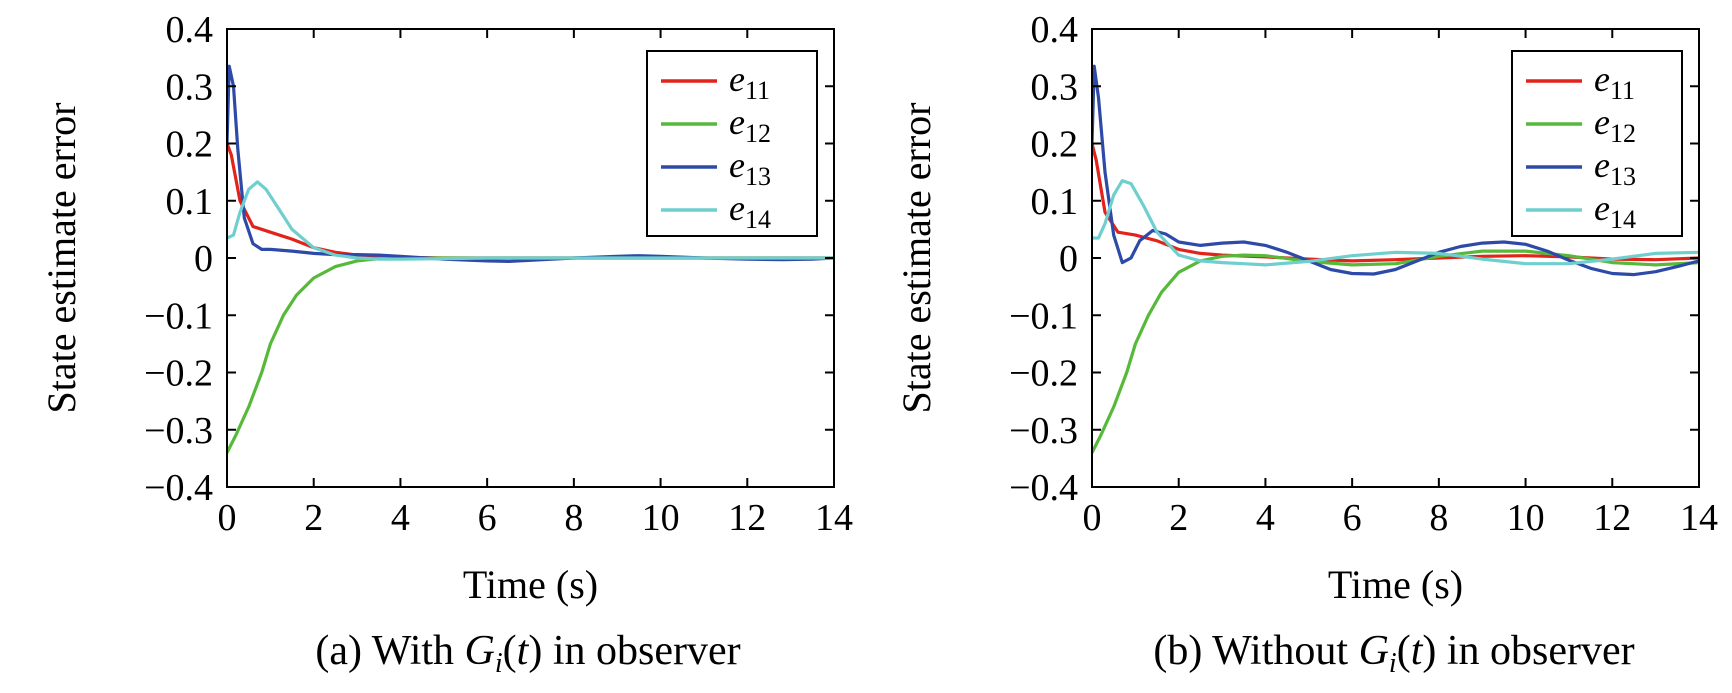  Describe the element at coordinates (389, 651) in the screenshot. I see `text-part: (a) With` at that location.